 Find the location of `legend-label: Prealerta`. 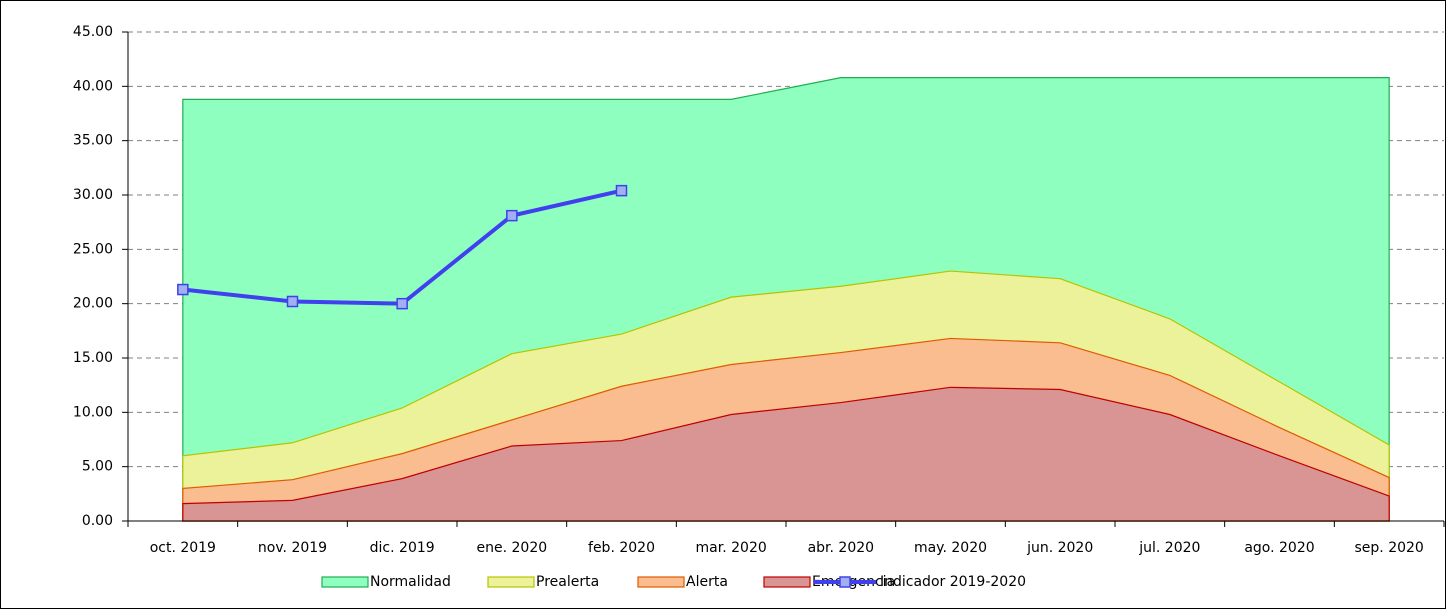

legend-label: Prealerta is located at coordinates (567, 582).